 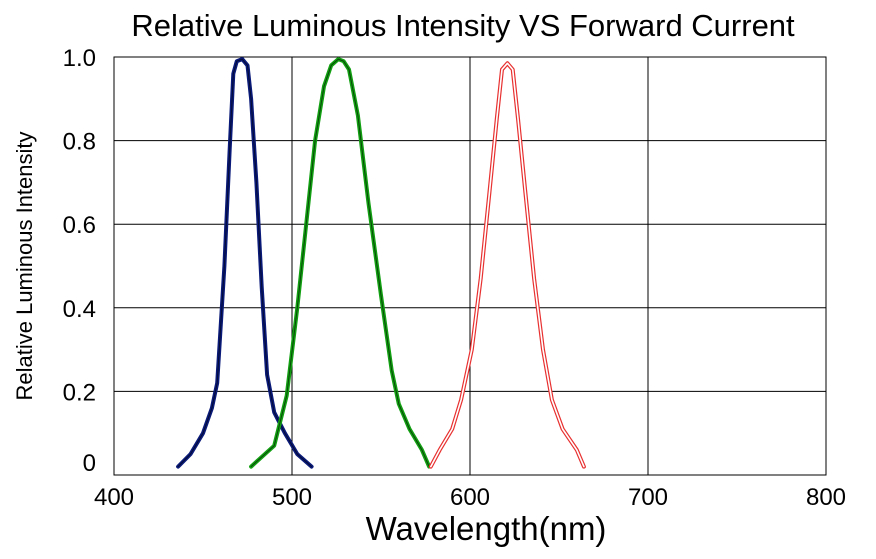 I want to click on x-tick-label-3: 700, so click(x=648, y=497).